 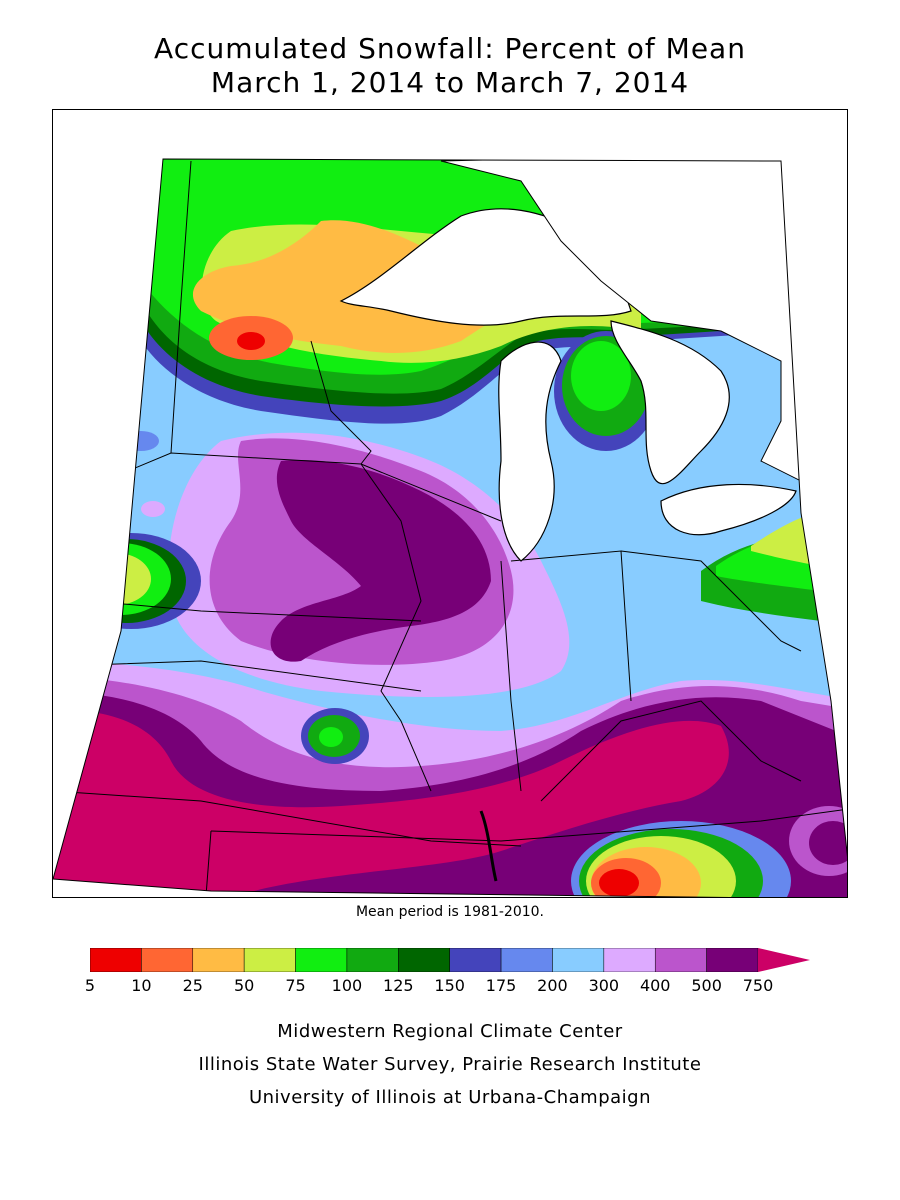 I want to click on lake-michigan, so click(x=530, y=451).